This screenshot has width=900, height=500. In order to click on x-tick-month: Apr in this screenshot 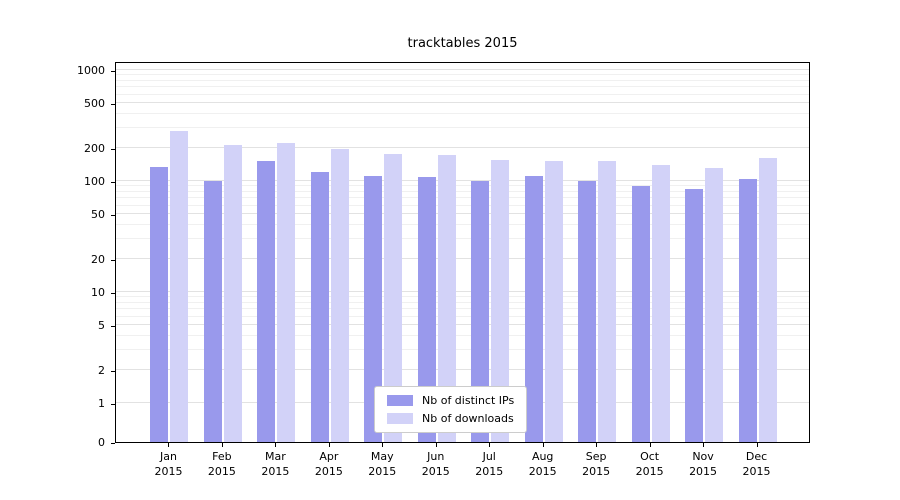, I will do `click(329, 456)`.